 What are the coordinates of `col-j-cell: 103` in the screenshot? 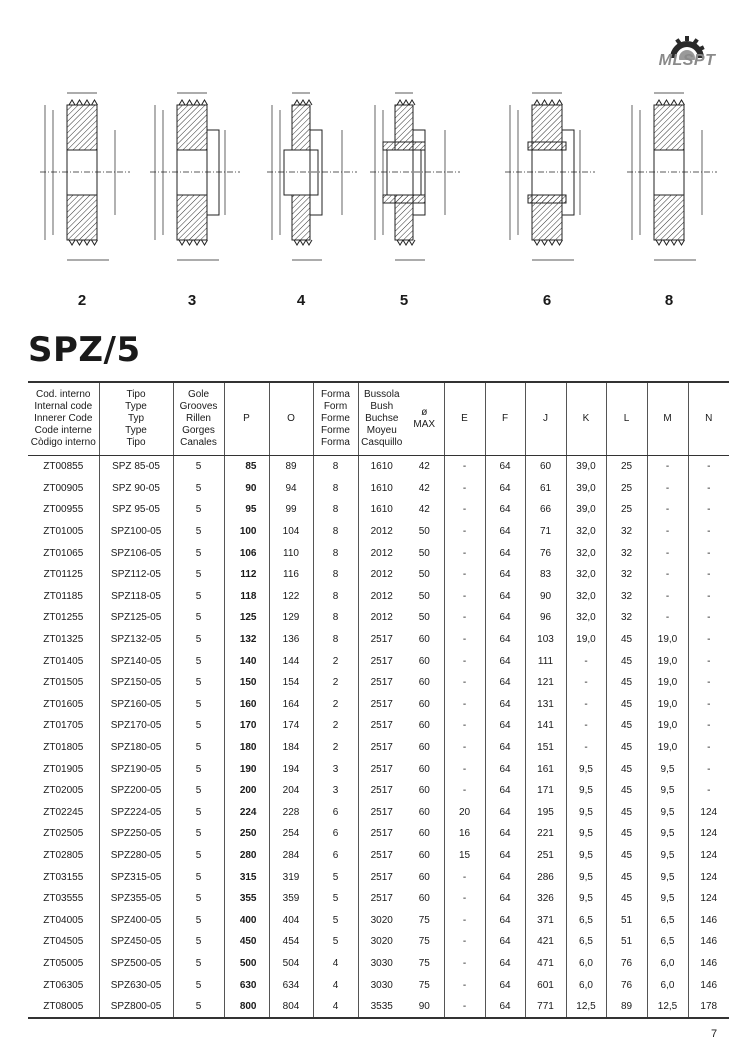 It's located at (545, 639).